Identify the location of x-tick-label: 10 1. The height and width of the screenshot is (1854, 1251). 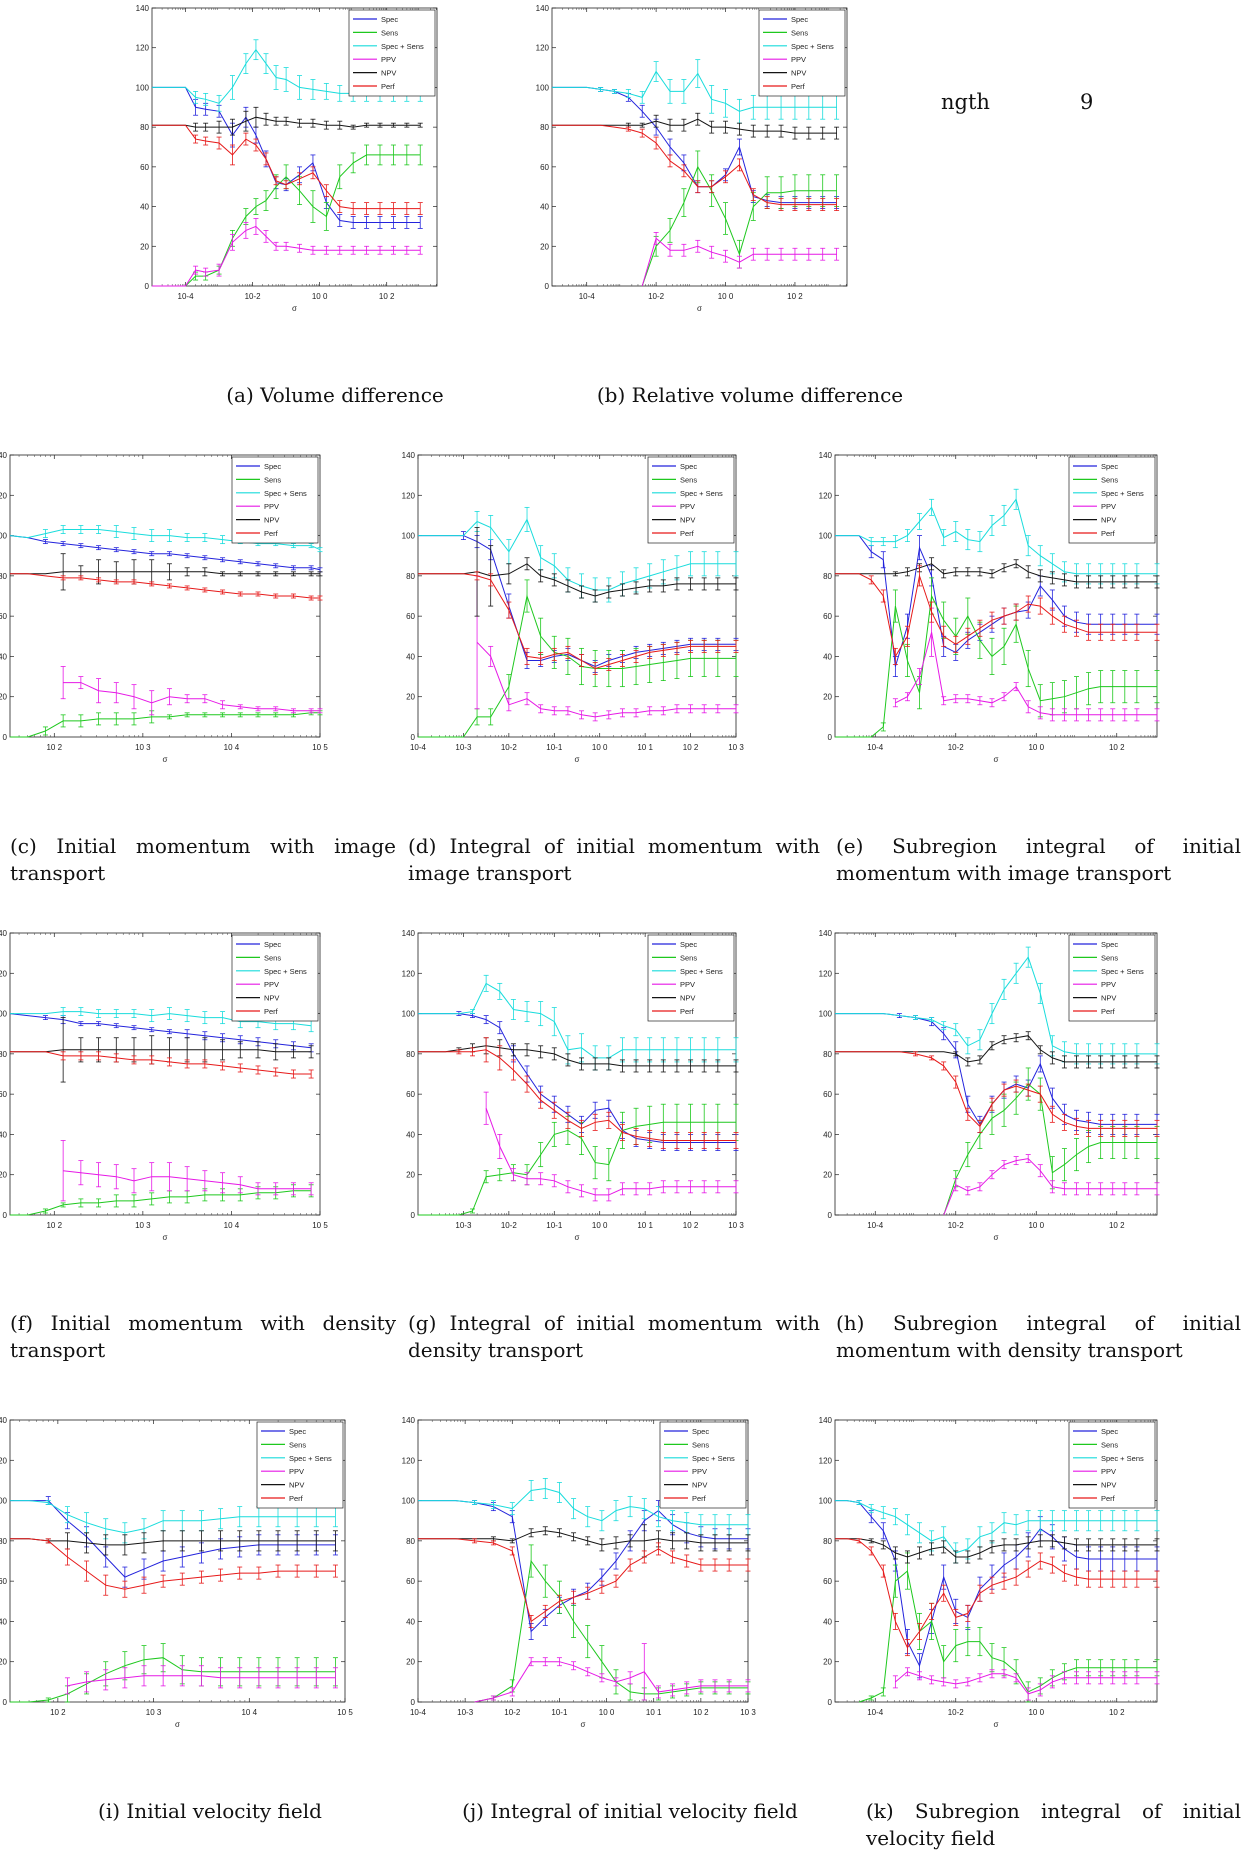
(645, 747).